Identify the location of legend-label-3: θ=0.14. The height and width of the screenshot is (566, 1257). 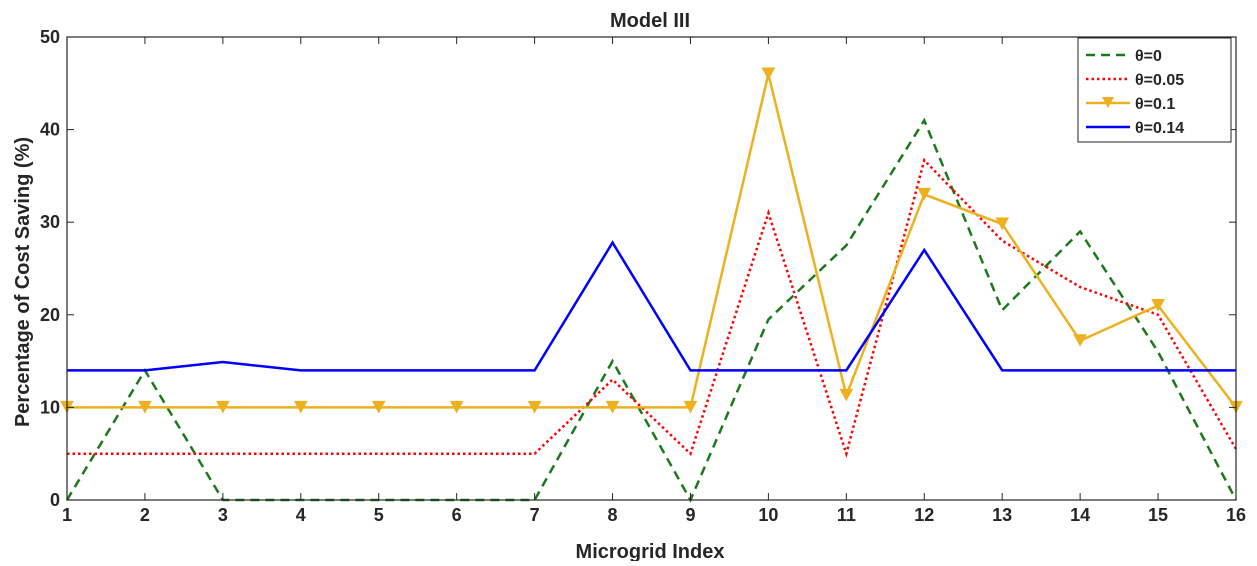
(1159, 128).